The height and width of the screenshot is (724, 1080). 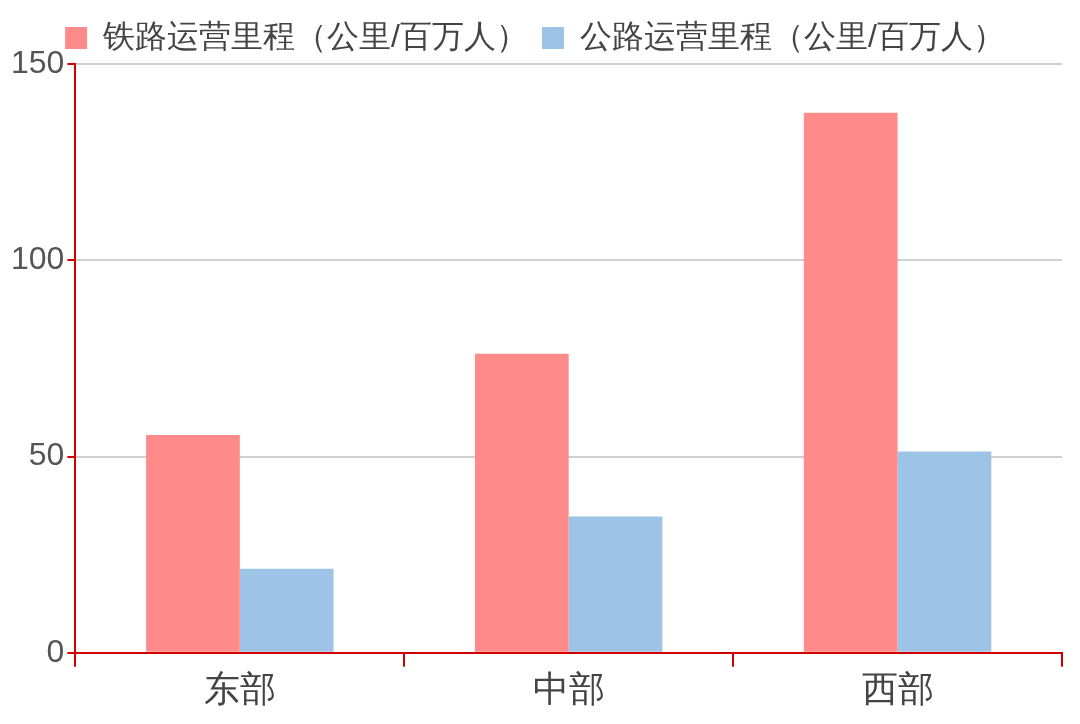 What do you see at coordinates (38, 258) in the screenshot?
I see `y-tick-label: 100` at bounding box center [38, 258].